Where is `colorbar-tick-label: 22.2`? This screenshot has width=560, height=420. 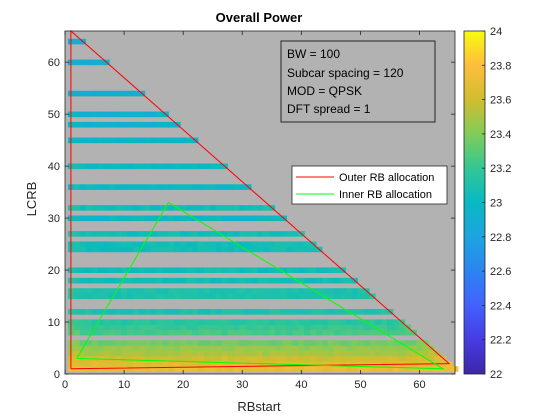
colorbar-tick-label: 22.2 is located at coordinates (500, 341).